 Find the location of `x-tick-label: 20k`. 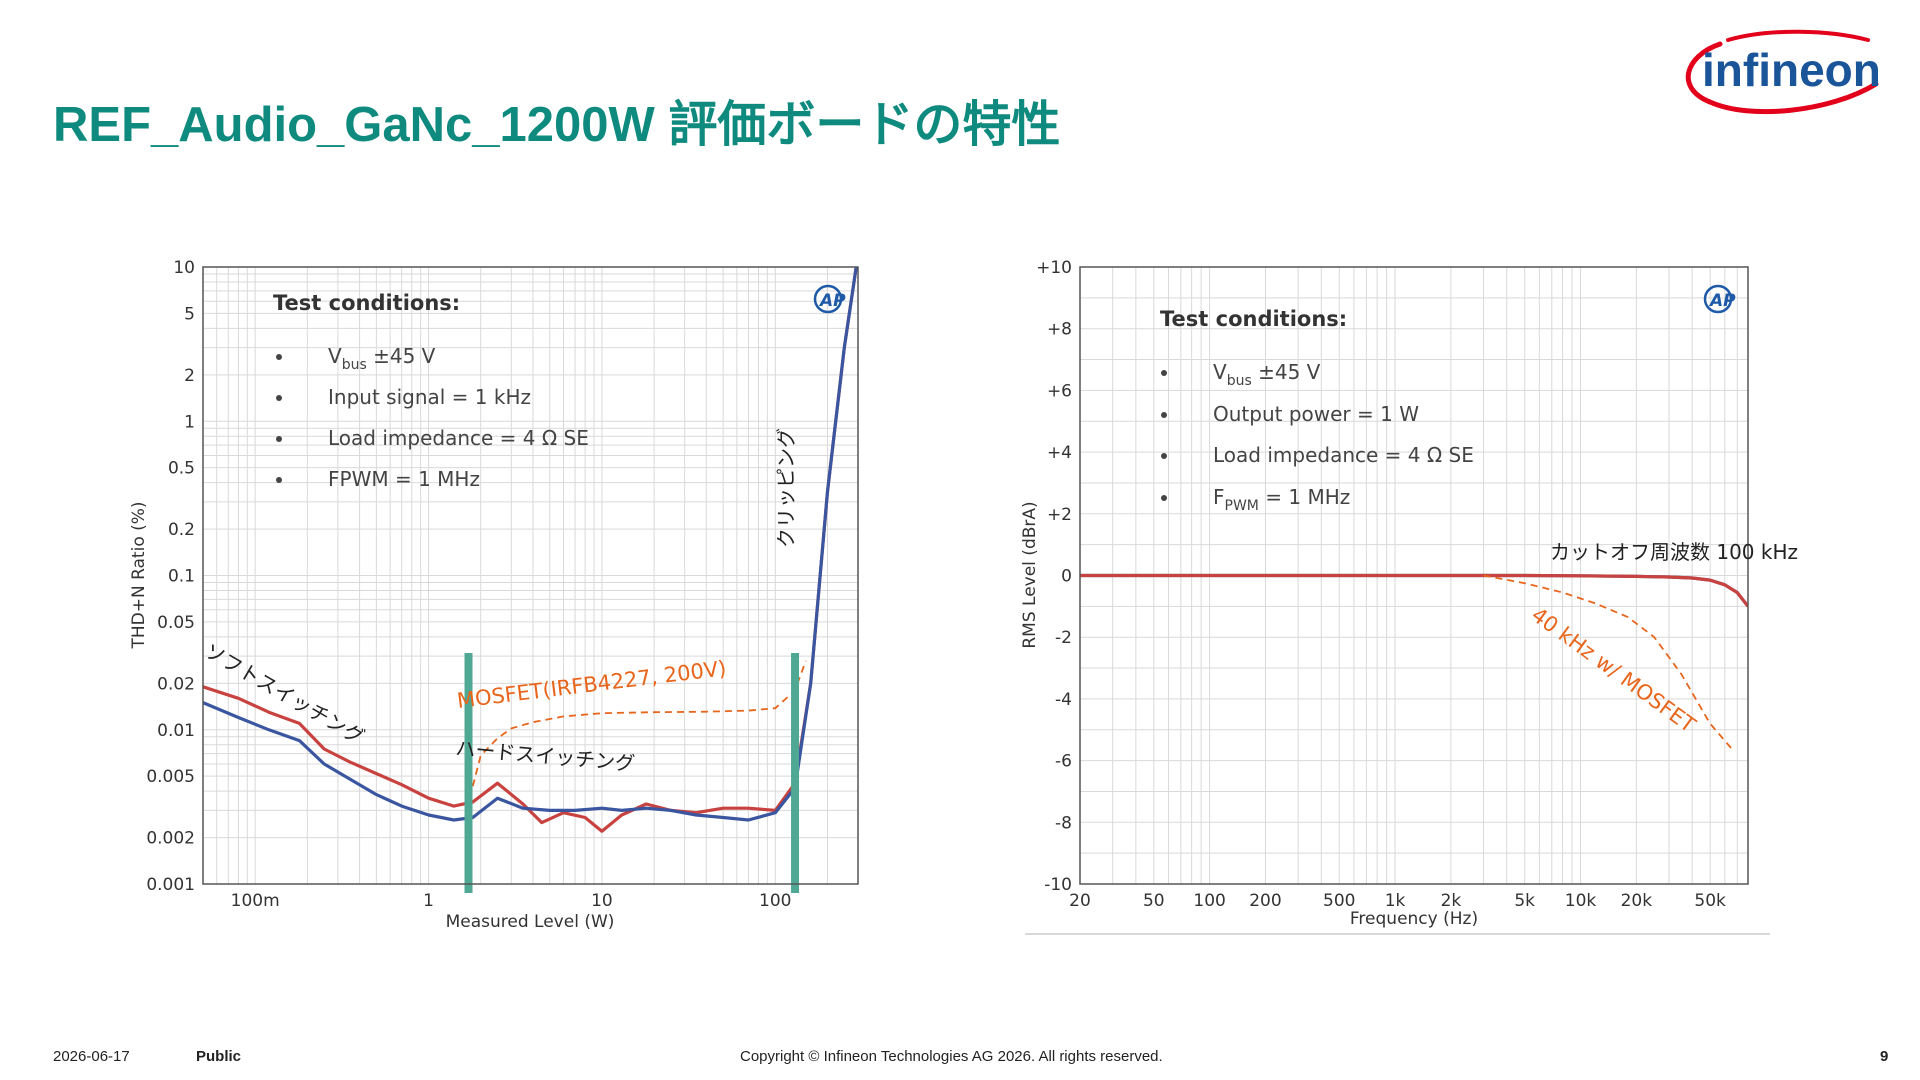

x-tick-label: 20k is located at coordinates (1637, 901).